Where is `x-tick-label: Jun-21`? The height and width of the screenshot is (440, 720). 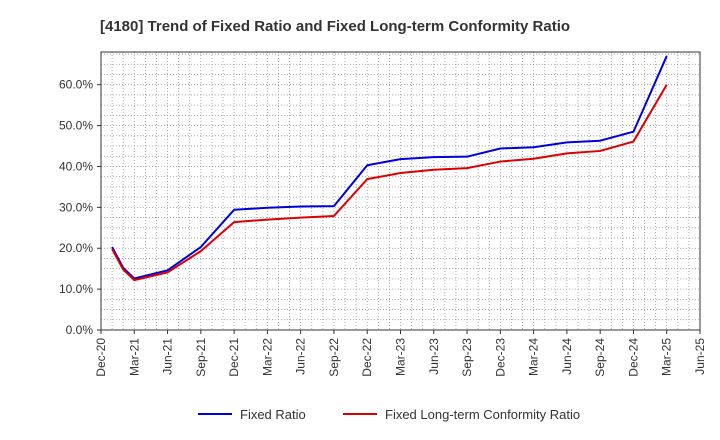
x-tick-label: Jun-21 is located at coordinates (168, 356).